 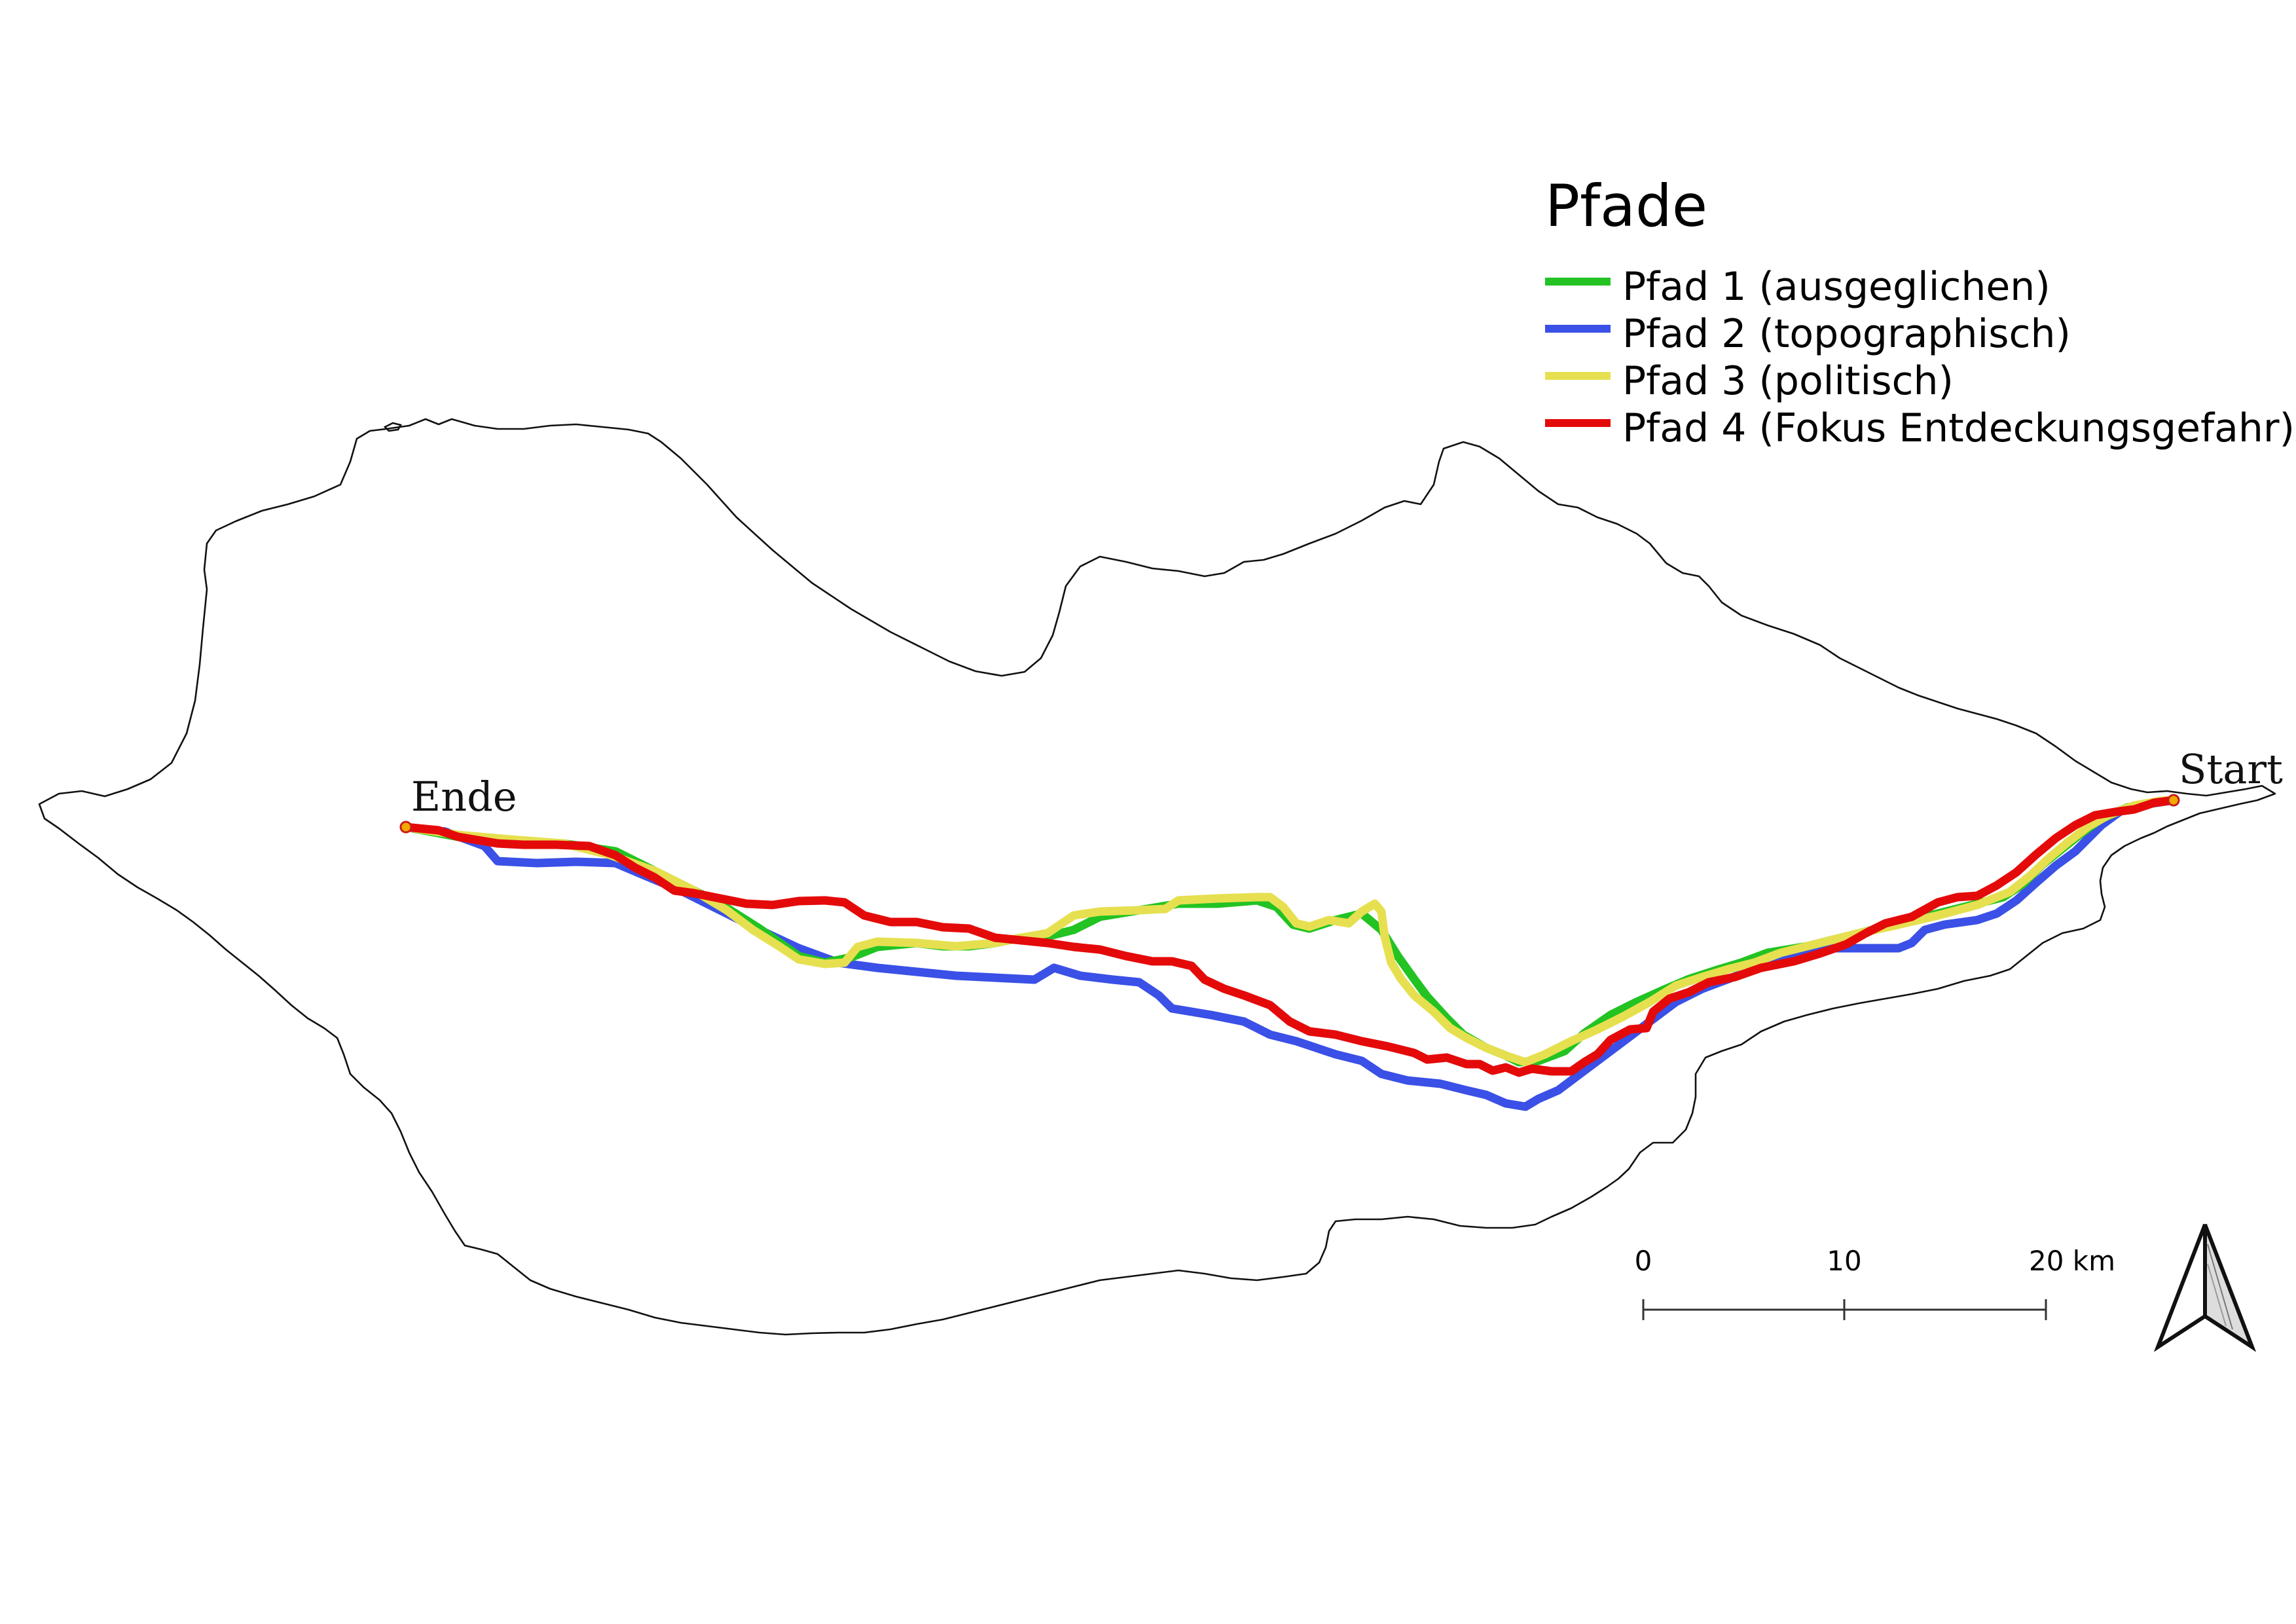 What do you see at coordinates (1836, 287) in the screenshot?
I see `legend-label-pfad-1: Pfad 1 (ausgeglichen)` at bounding box center [1836, 287].